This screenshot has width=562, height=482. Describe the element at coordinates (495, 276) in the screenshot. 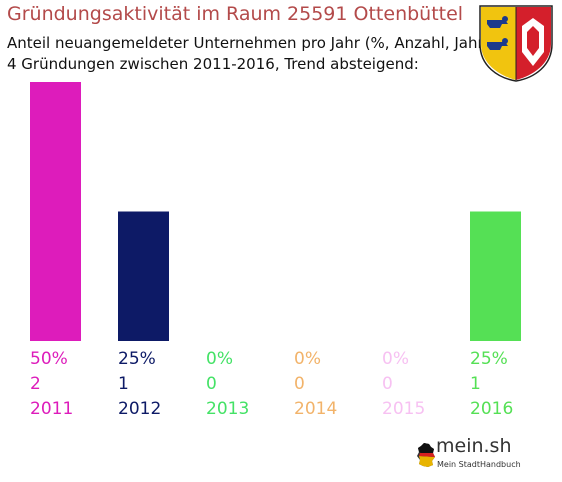

I see `bar-2016` at that location.